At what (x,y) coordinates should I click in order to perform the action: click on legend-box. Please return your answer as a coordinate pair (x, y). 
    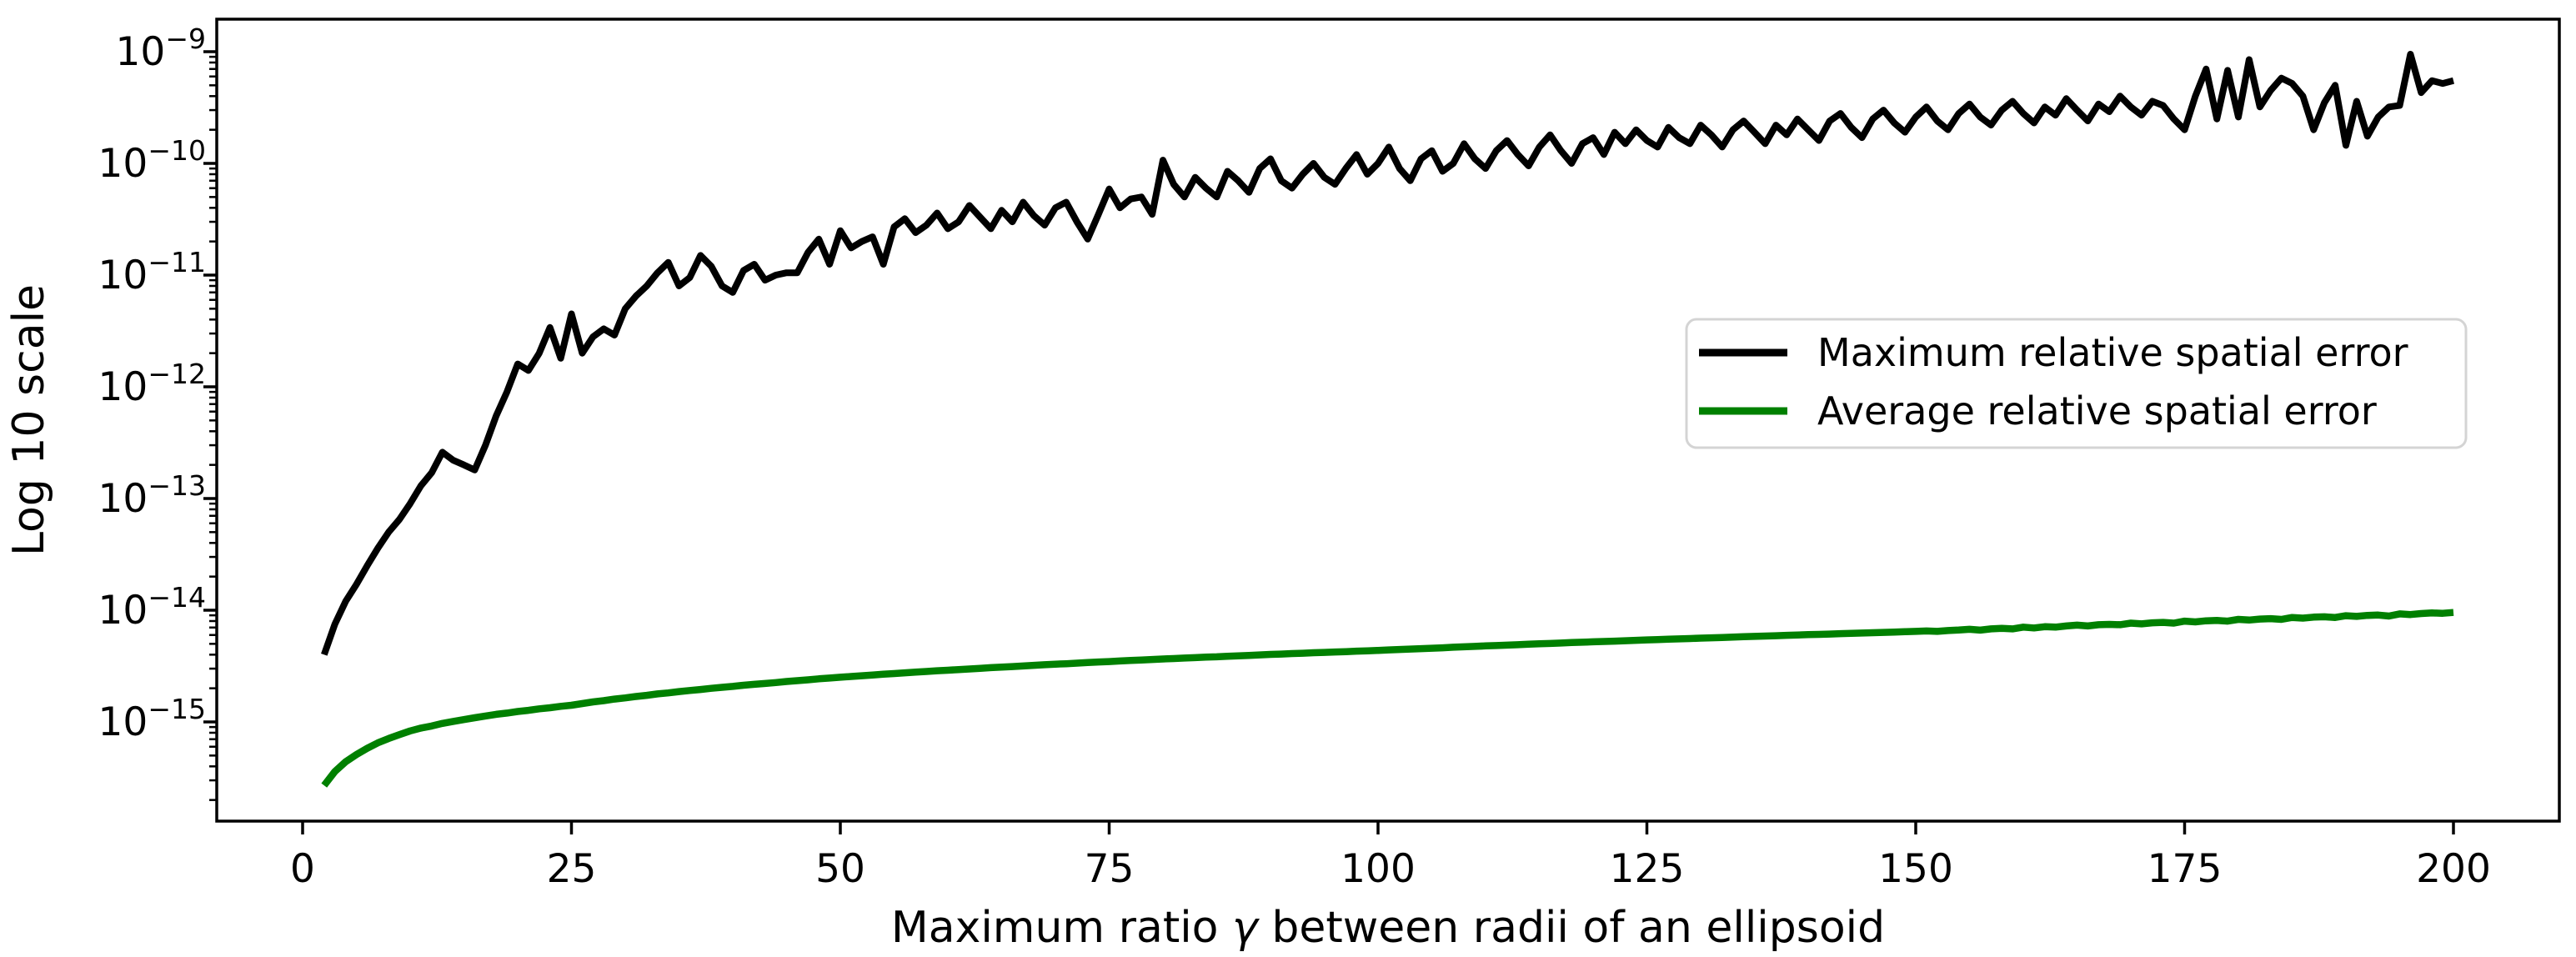
    Looking at the image, I should click on (2076, 383).